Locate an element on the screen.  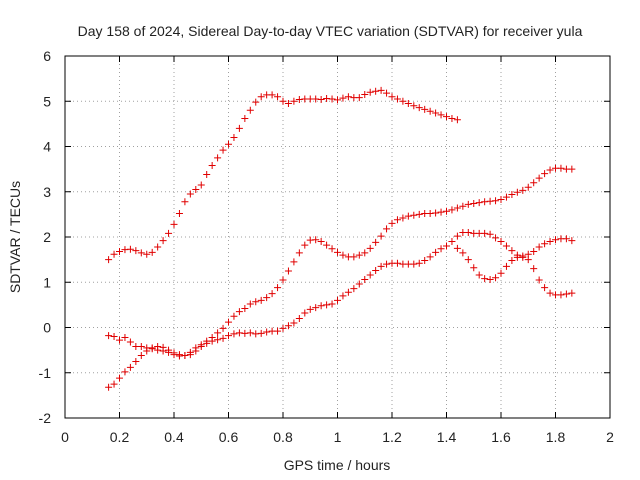
y-tick-label: 5 is located at coordinates (47, 101).